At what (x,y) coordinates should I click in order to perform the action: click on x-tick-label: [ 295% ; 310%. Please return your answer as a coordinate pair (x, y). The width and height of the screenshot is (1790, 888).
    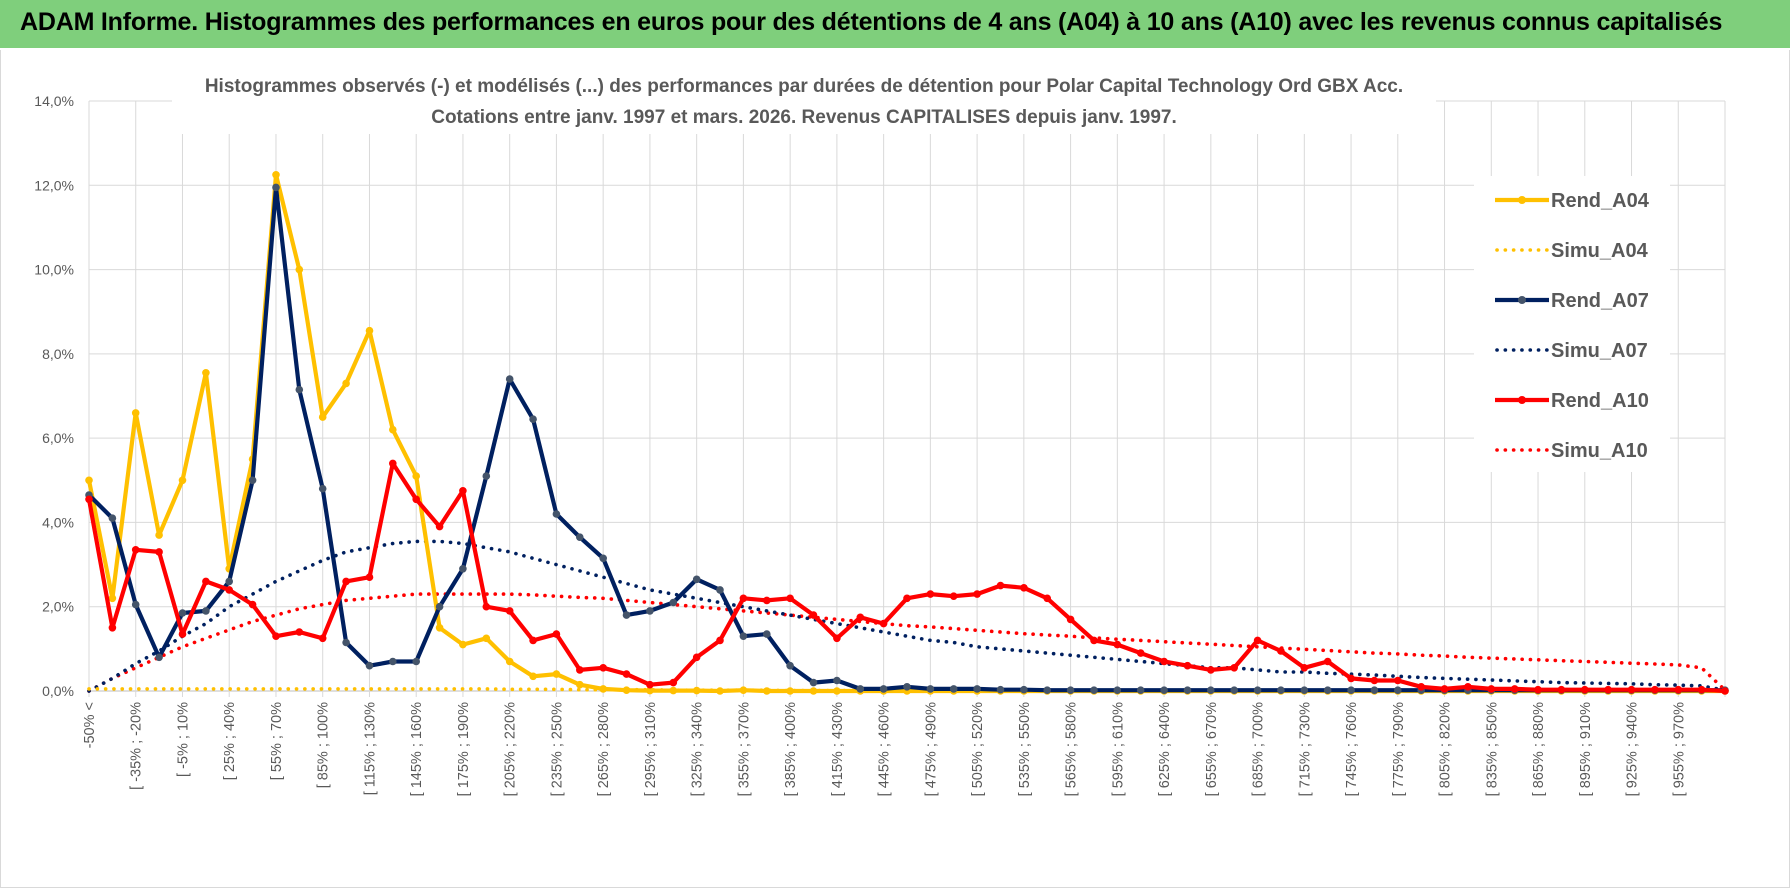
    Looking at the image, I should click on (651, 749).